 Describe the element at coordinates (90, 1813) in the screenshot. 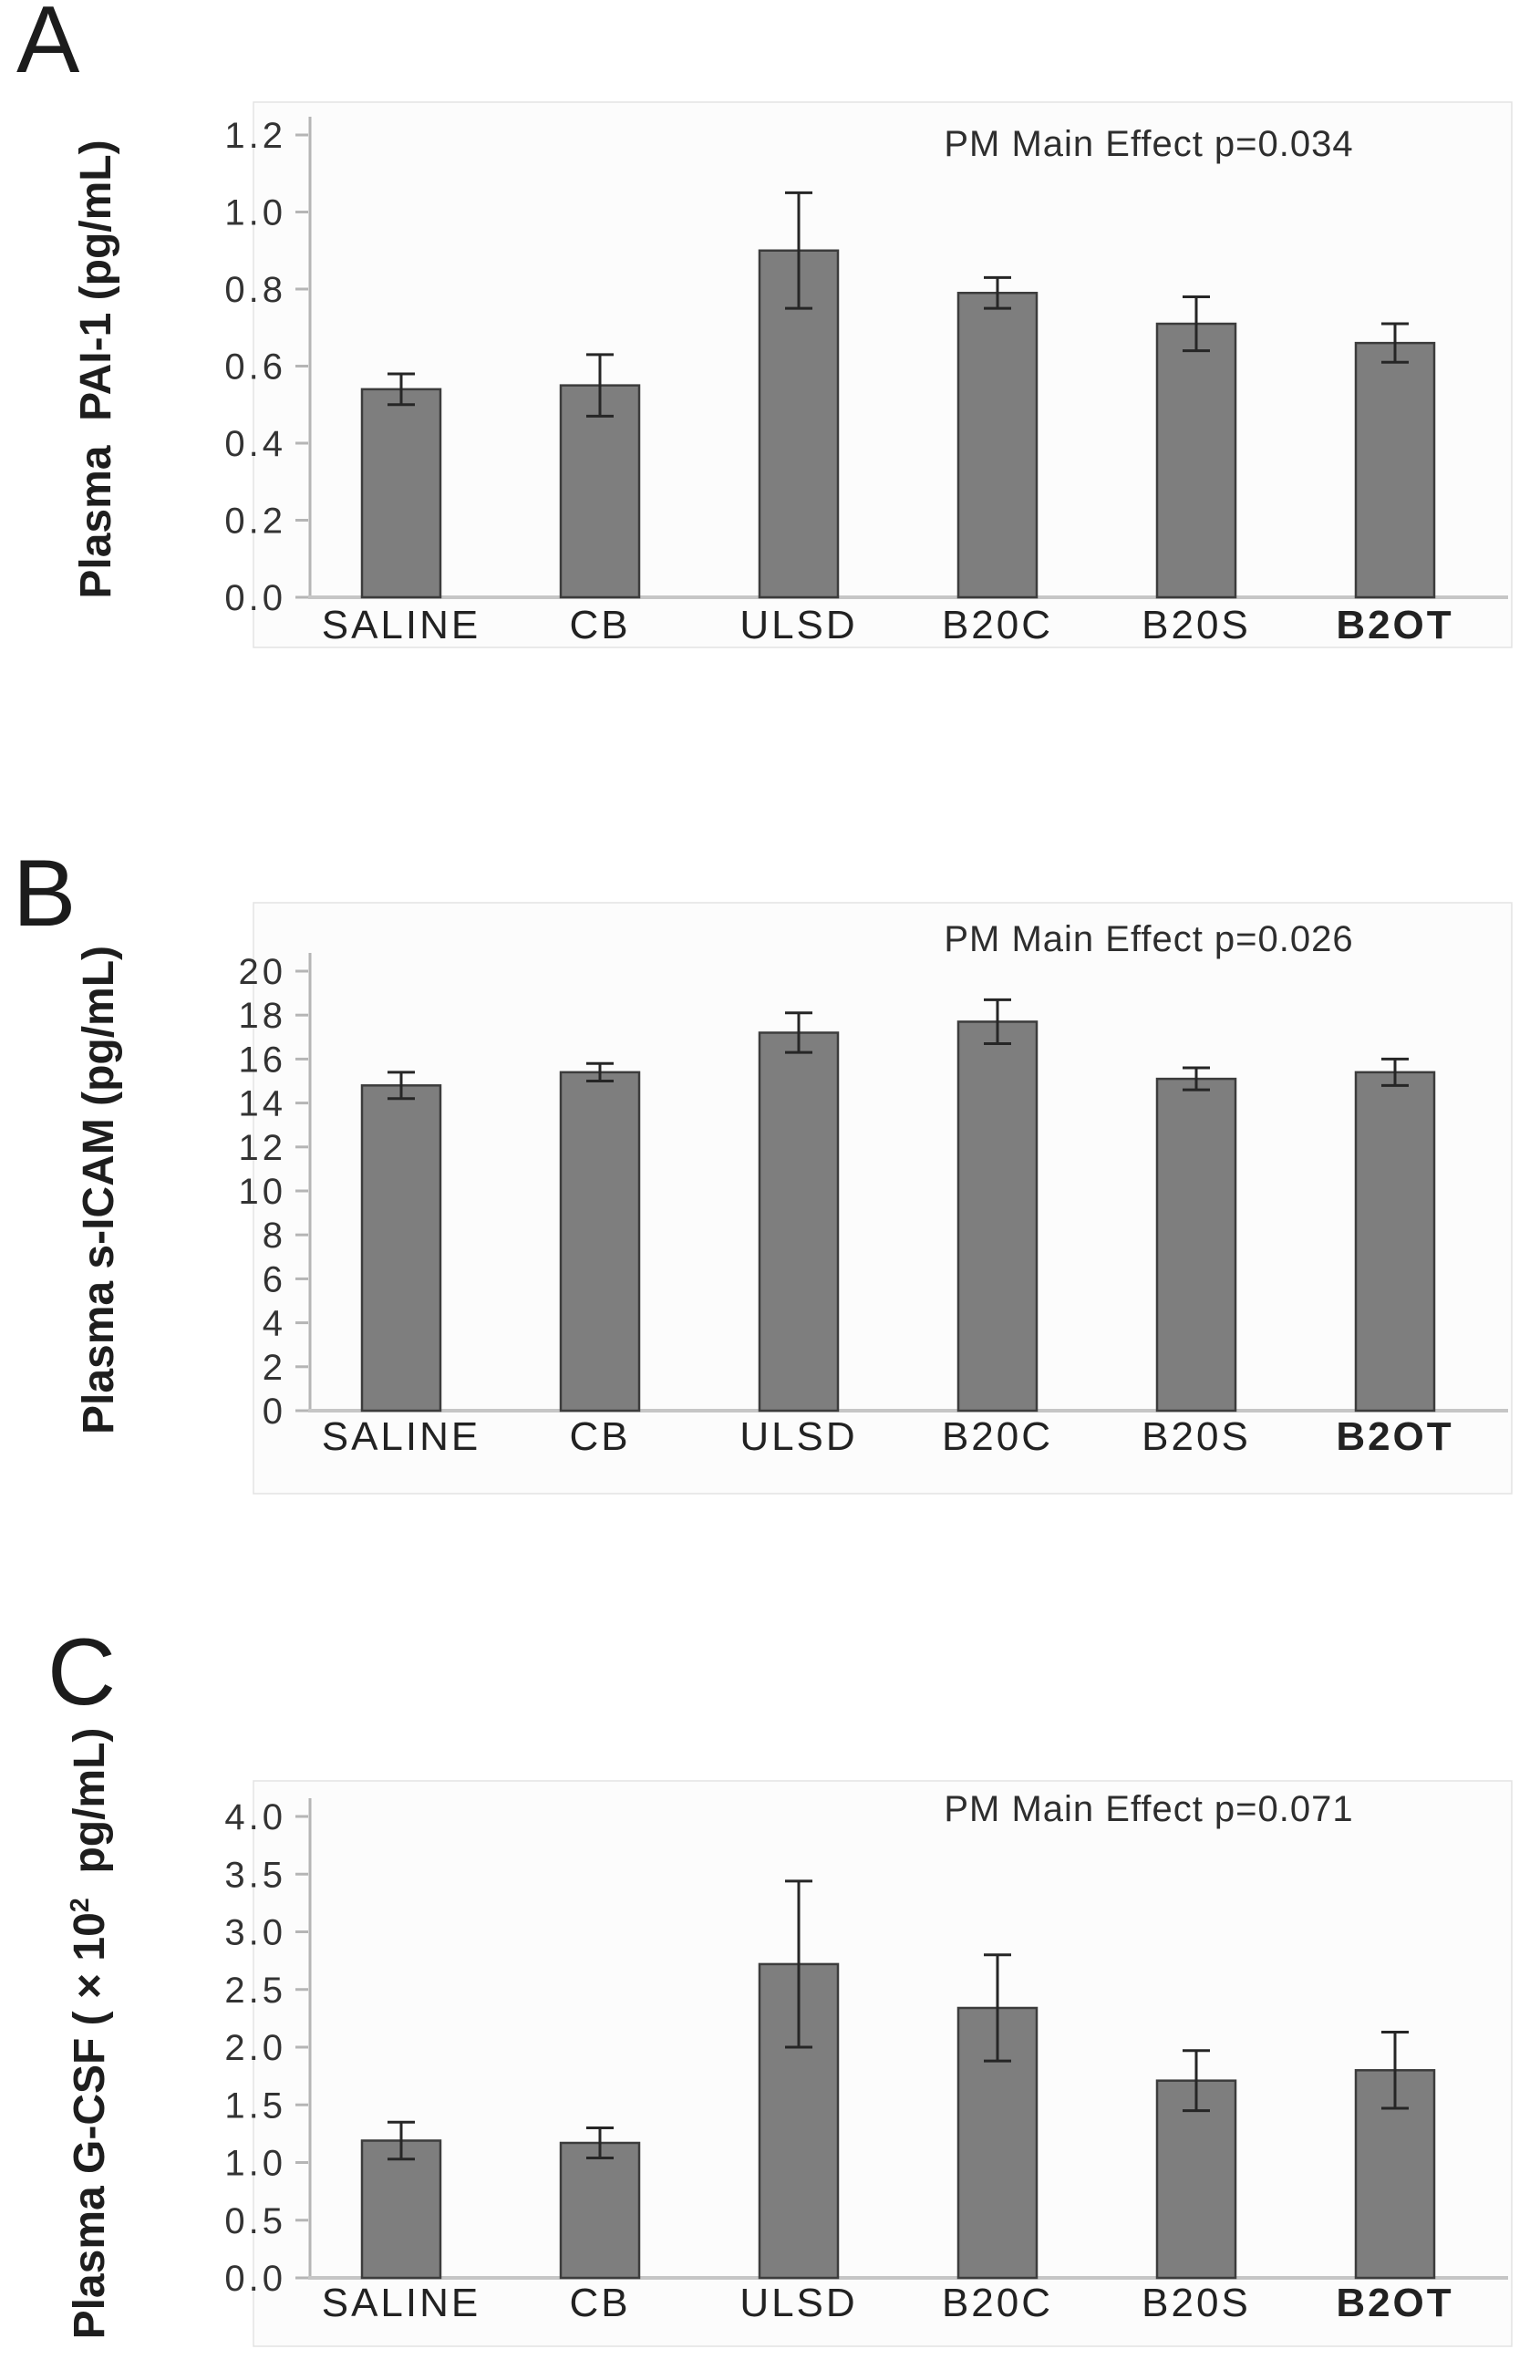

I see `panel-c-y-axis-title-tail: pg/mL)` at that location.